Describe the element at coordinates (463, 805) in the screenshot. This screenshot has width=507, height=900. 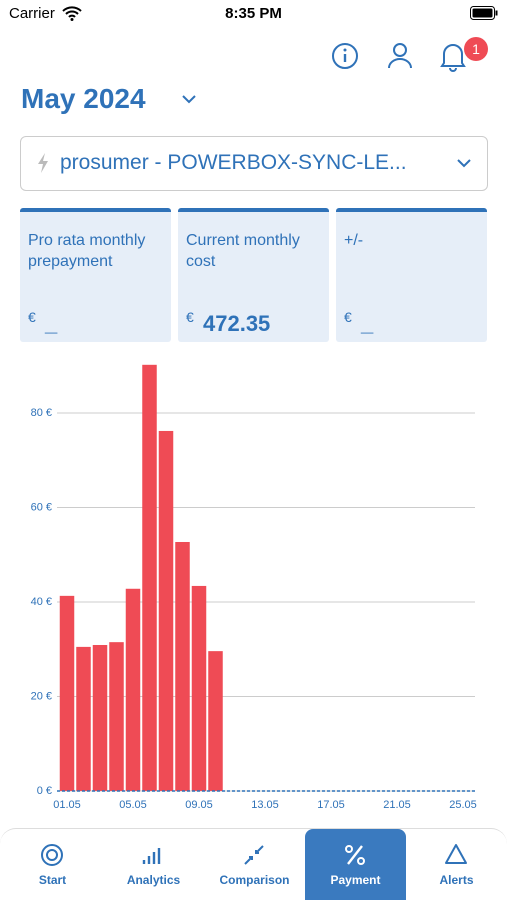
I see `x-tick-label: 25.05` at that location.